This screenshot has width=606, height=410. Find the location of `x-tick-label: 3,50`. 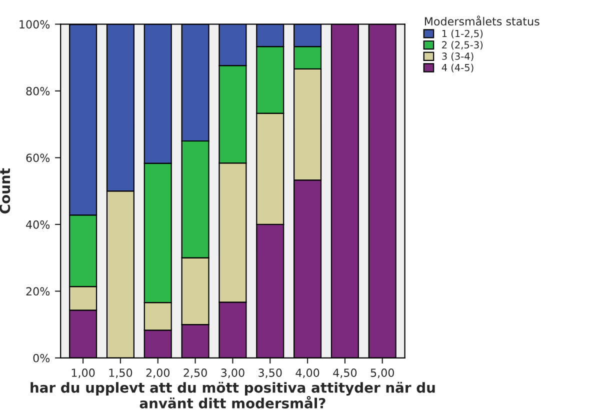

x-tick-label: 3,50 is located at coordinates (270, 373).